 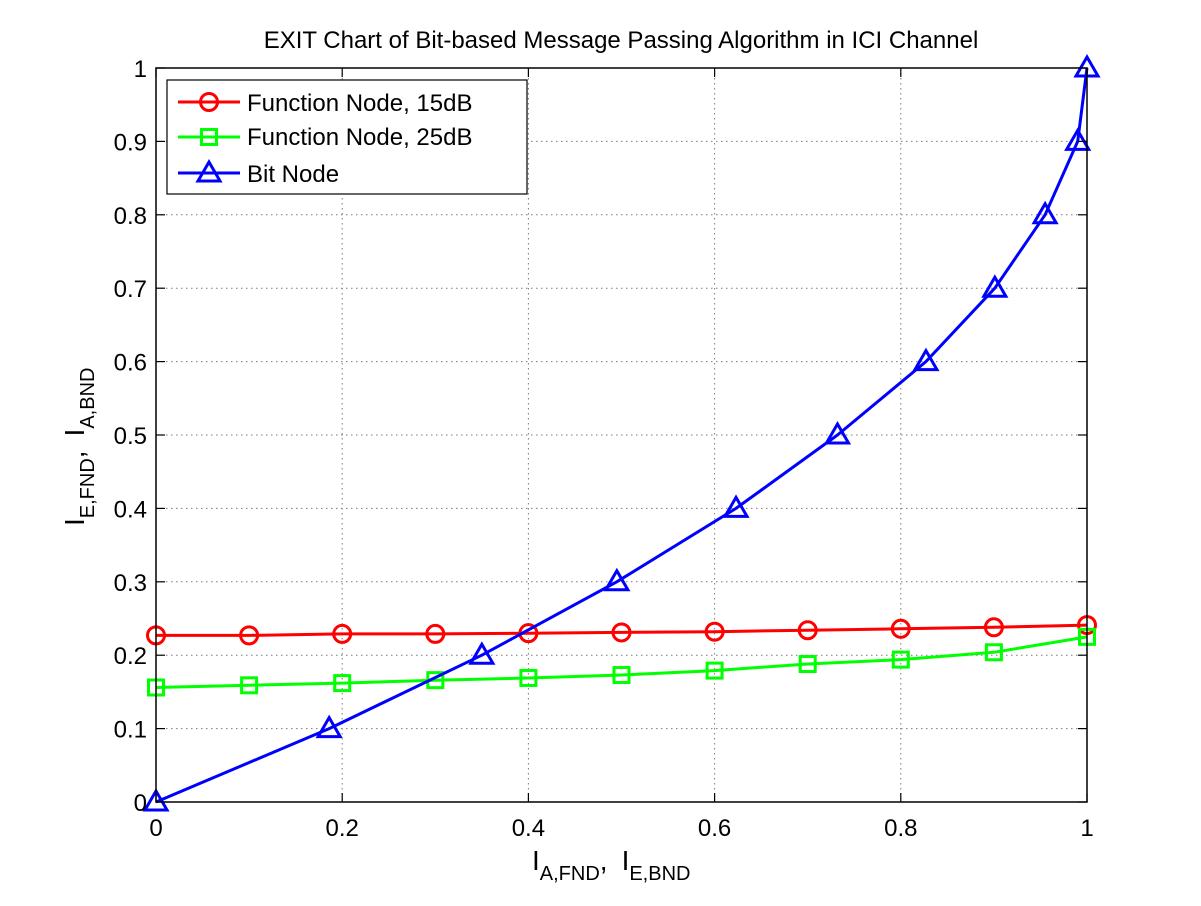 What do you see at coordinates (611, 865) in the screenshot?
I see `x-axis-label: IA,FND, IE,BND` at bounding box center [611, 865].